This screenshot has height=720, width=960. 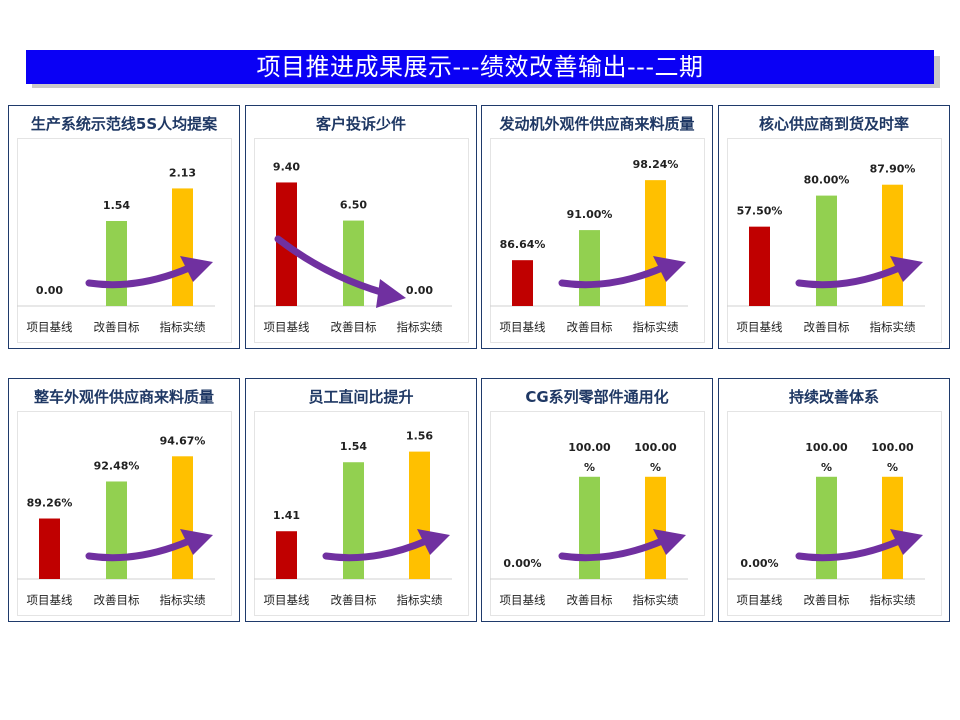 I want to click on chart-panel: 员工直间比提升 1.41 项目基线 1.54 改善目标 1.56 指标实绩, so click(x=361, y=500).